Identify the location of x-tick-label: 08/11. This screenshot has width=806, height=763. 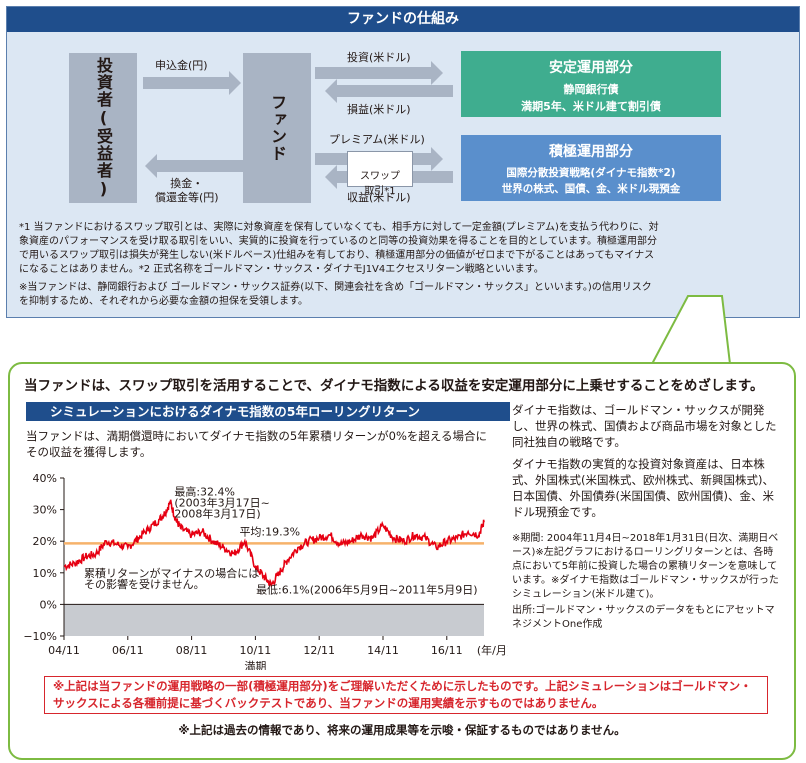
(192, 650).